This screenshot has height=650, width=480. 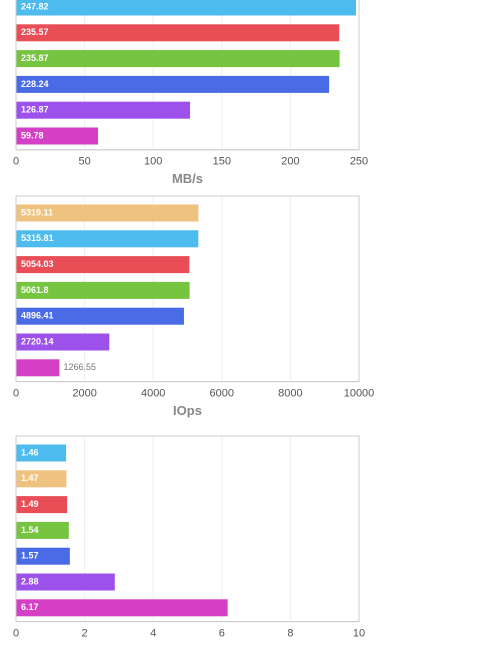 What do you see at coordinates (35, 32) in the screenshot?
I see `value-label: 235.57` at bounding box center [35, 32].